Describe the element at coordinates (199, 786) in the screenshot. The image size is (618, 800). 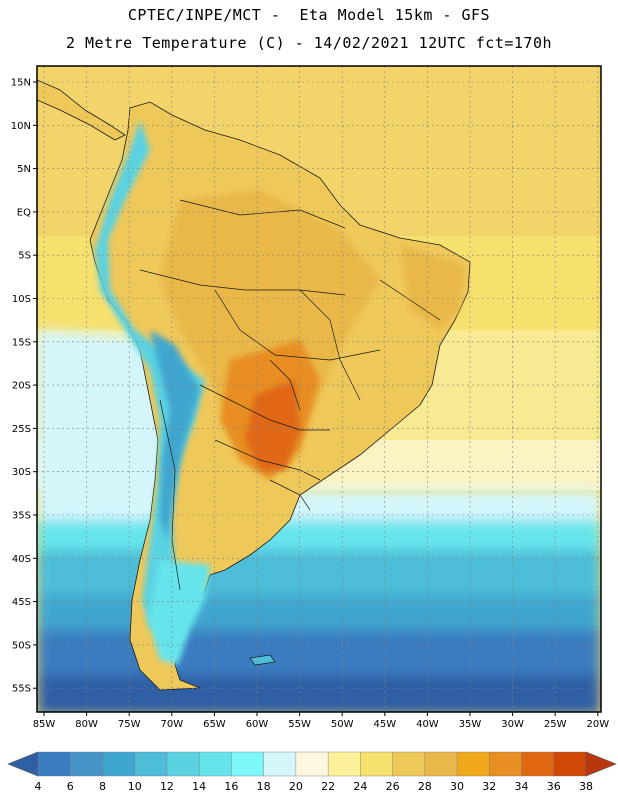
I see `colorbar-value-label: 14` at that location.